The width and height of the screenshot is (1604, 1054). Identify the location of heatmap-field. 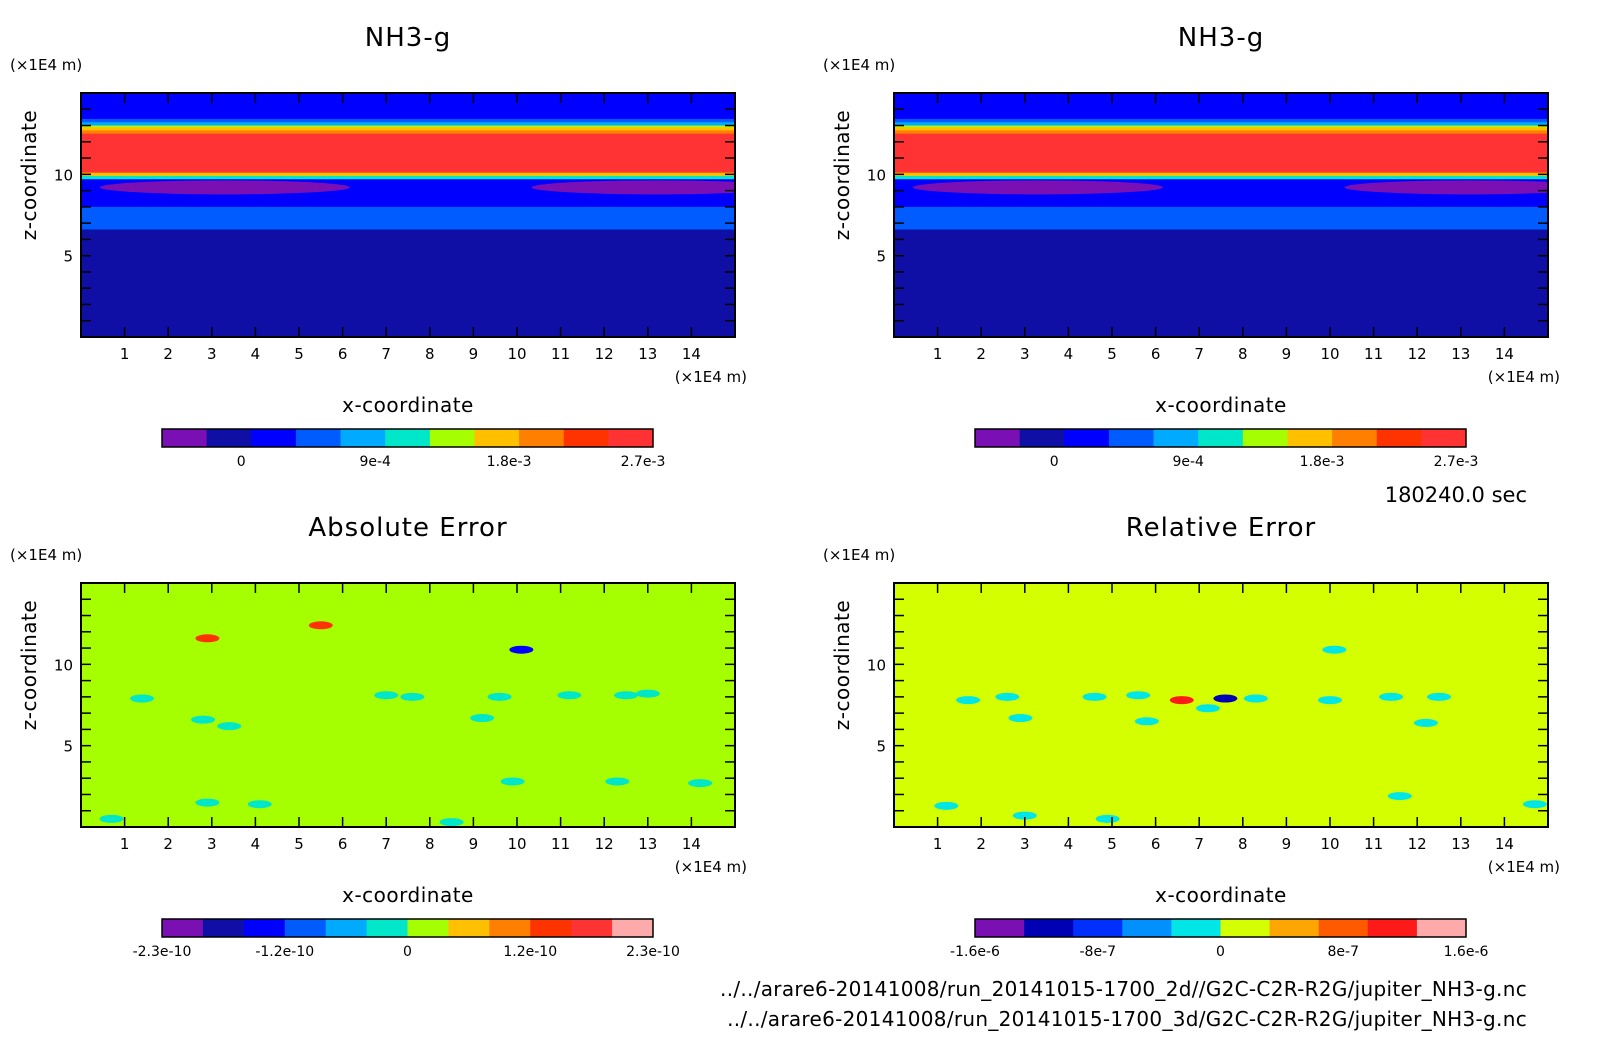
(1221, 705).